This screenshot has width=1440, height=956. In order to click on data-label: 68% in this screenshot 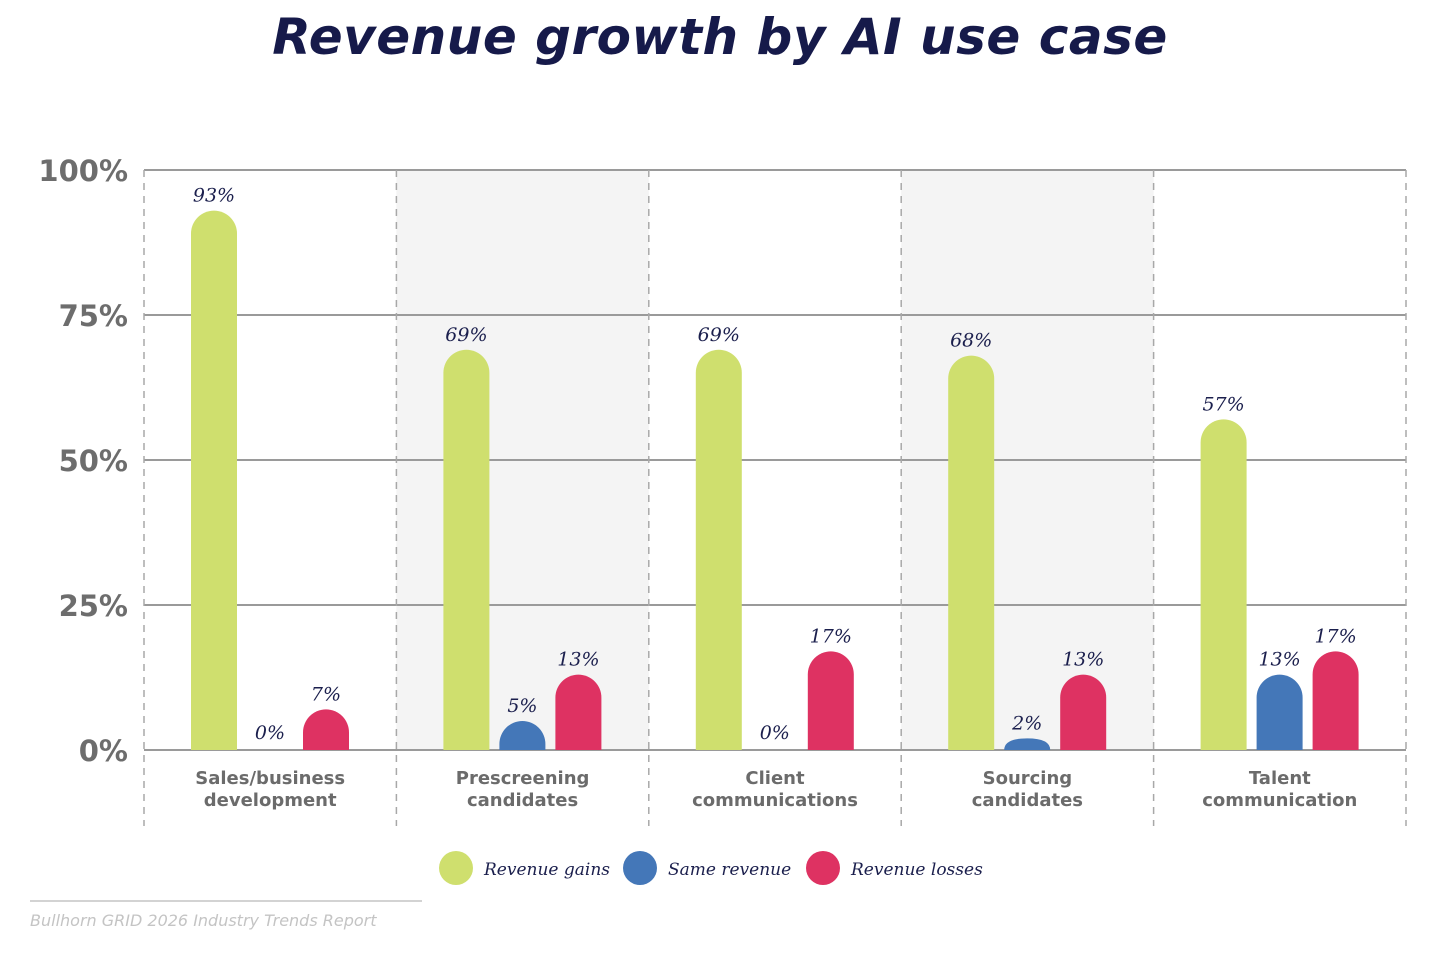, I will do `click(971, 341)`.